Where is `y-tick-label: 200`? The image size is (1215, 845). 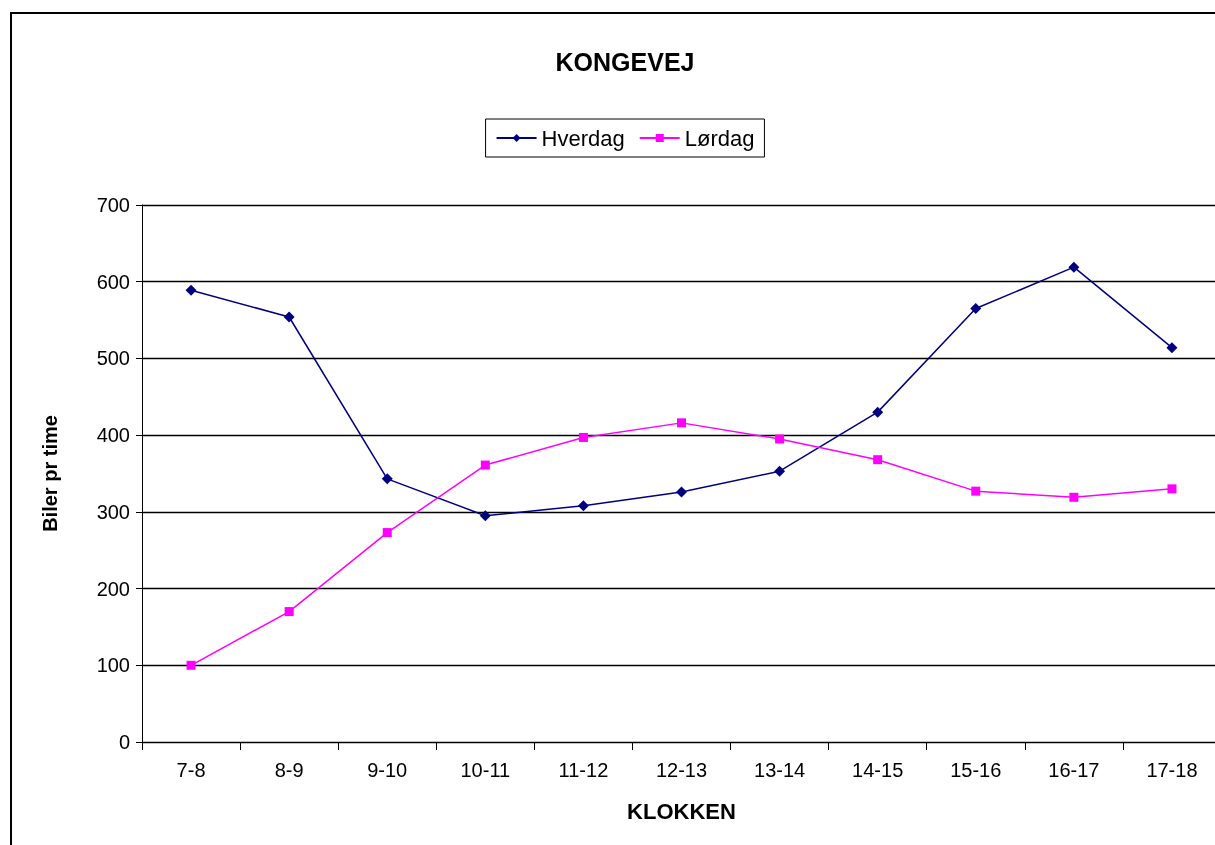 y-tick-label: 200 is located at coordinates (113, 588).